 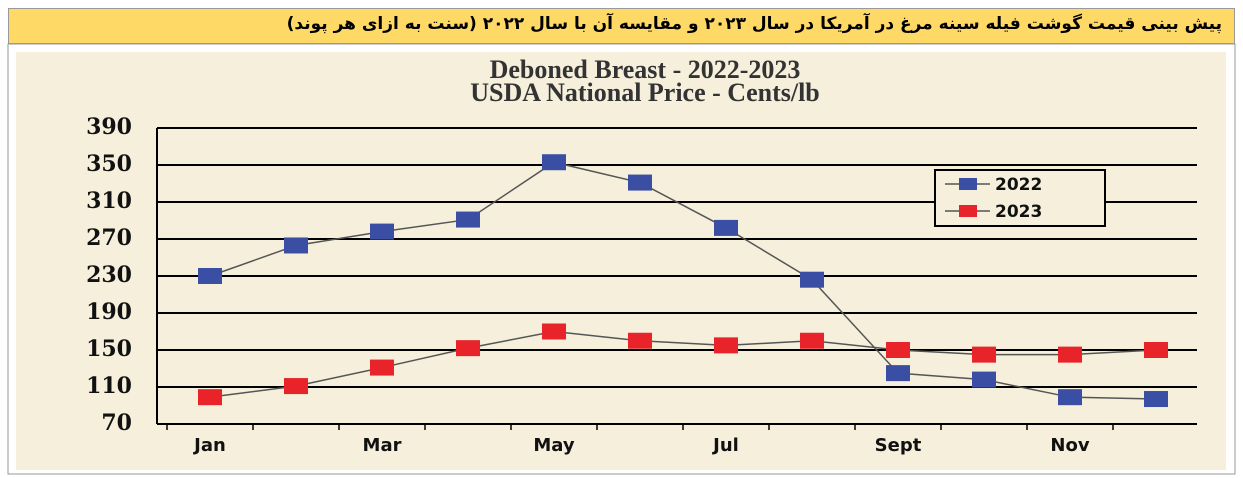 I want to click on chart-subtitle: USDA National Price - Cents/lb, so click(x=645, y=92).